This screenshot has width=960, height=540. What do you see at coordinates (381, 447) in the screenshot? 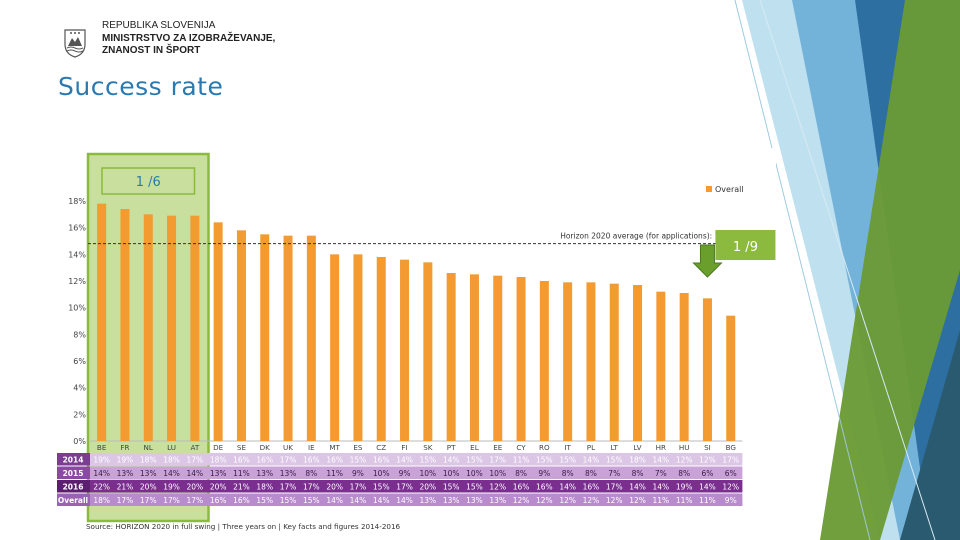
I see `x-tick-label: CZ` at bounding box center [381, 447].